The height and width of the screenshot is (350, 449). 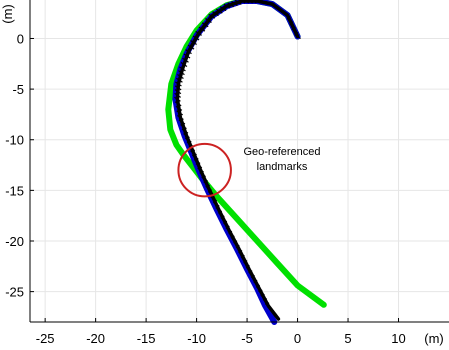 I want to click on x-tick-label: -20, so click(x=95, y=338).